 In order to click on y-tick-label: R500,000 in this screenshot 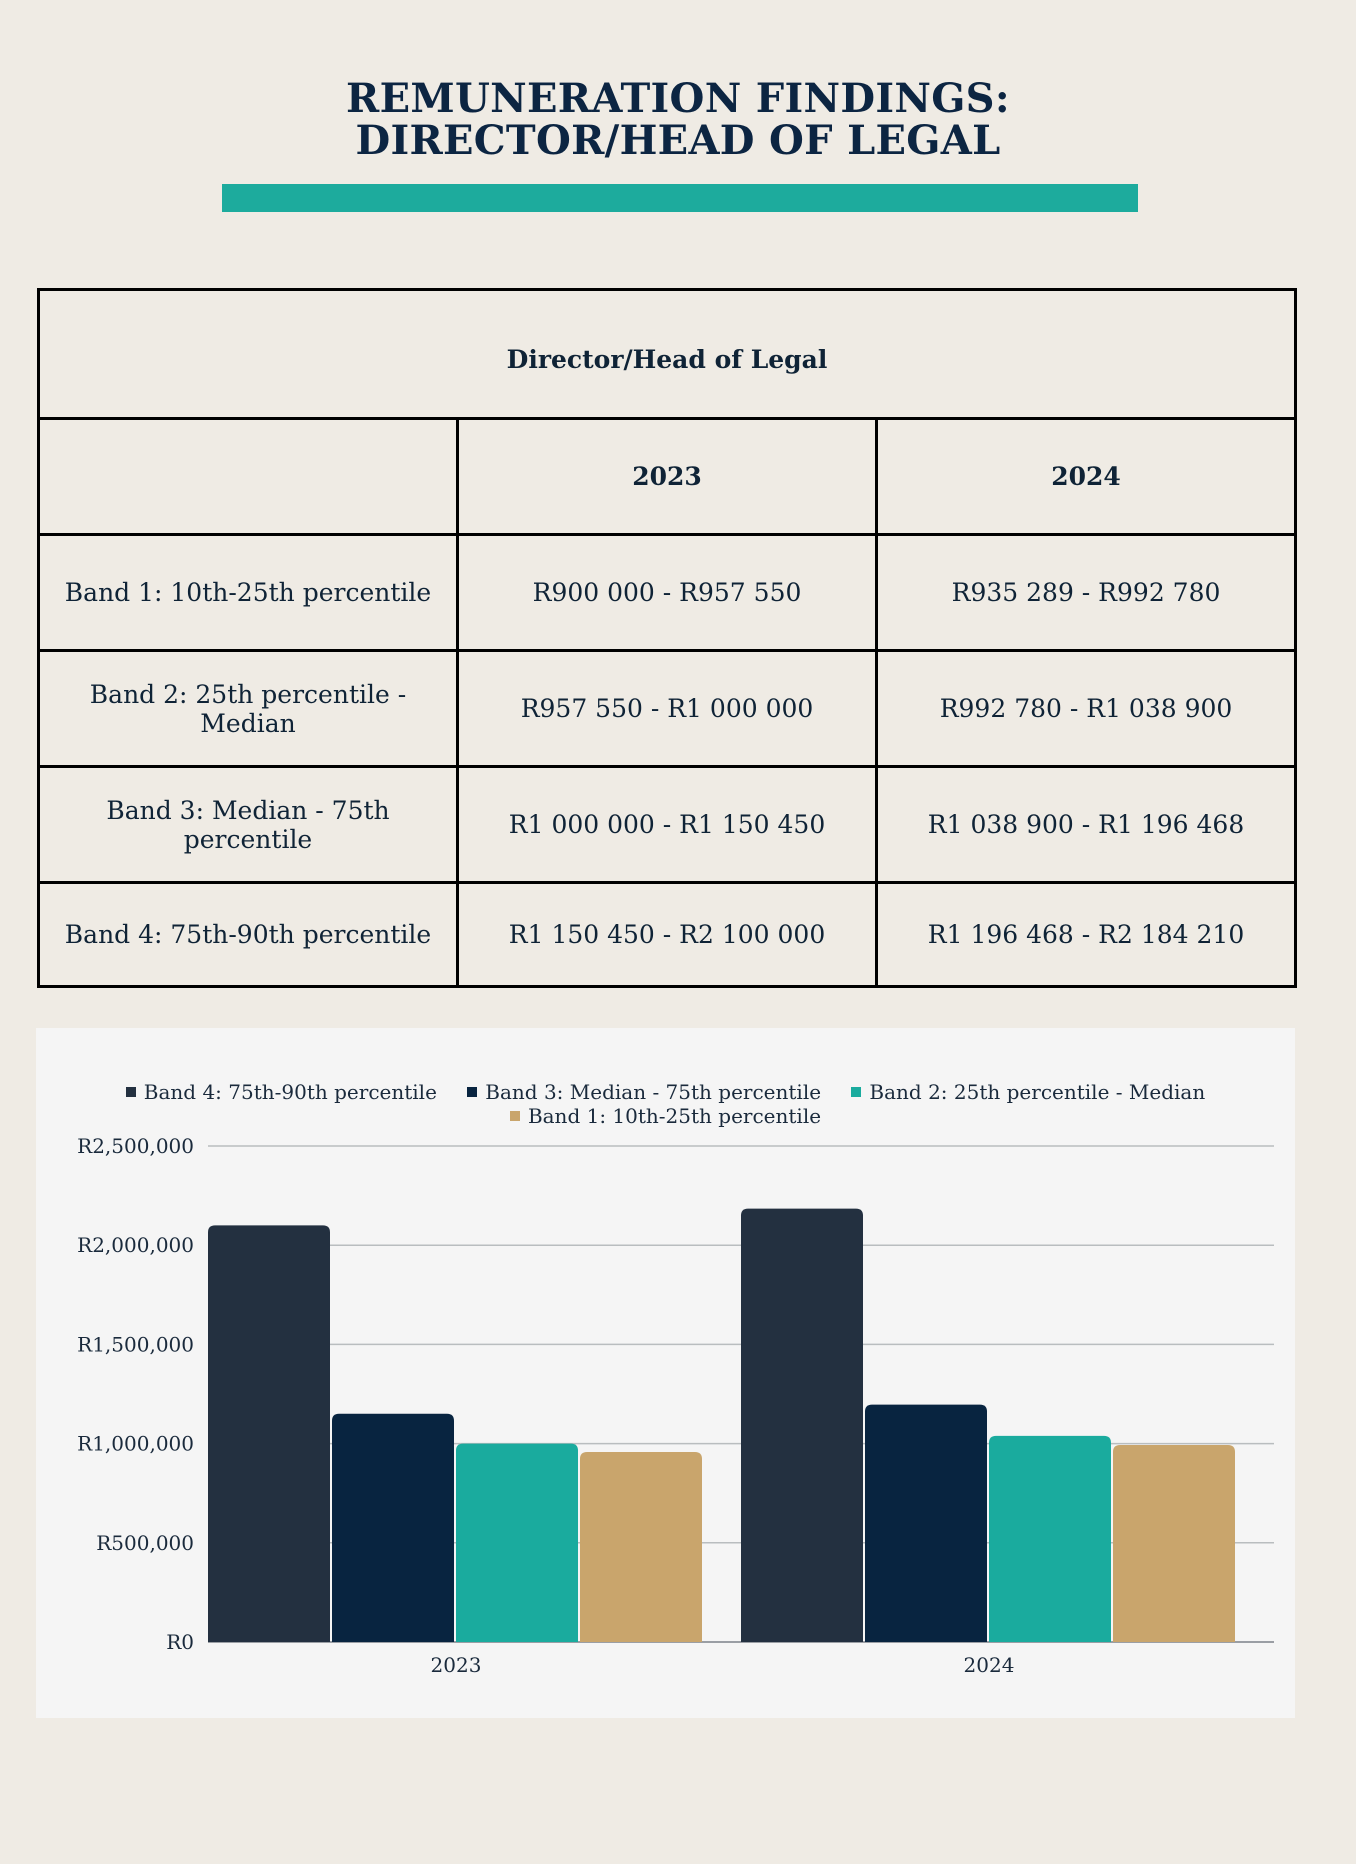, I will do `click(145, 1543)`.